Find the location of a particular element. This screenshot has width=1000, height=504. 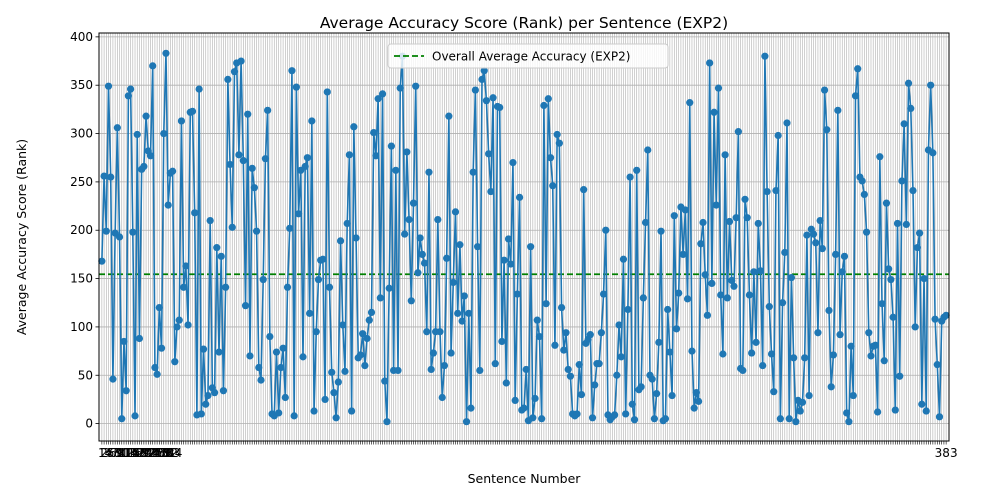

x-tick-label: 32 is located at coordinates (170, 453).